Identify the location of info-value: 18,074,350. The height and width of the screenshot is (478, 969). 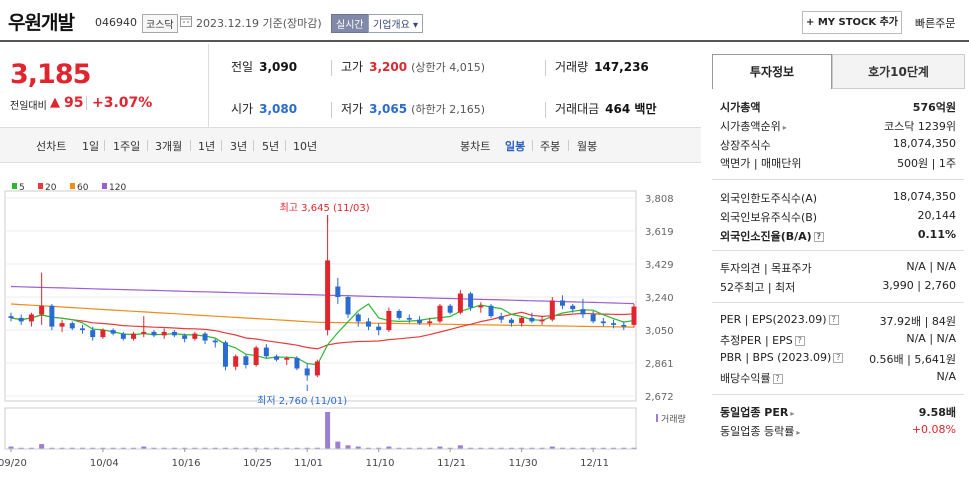
(924, 196).